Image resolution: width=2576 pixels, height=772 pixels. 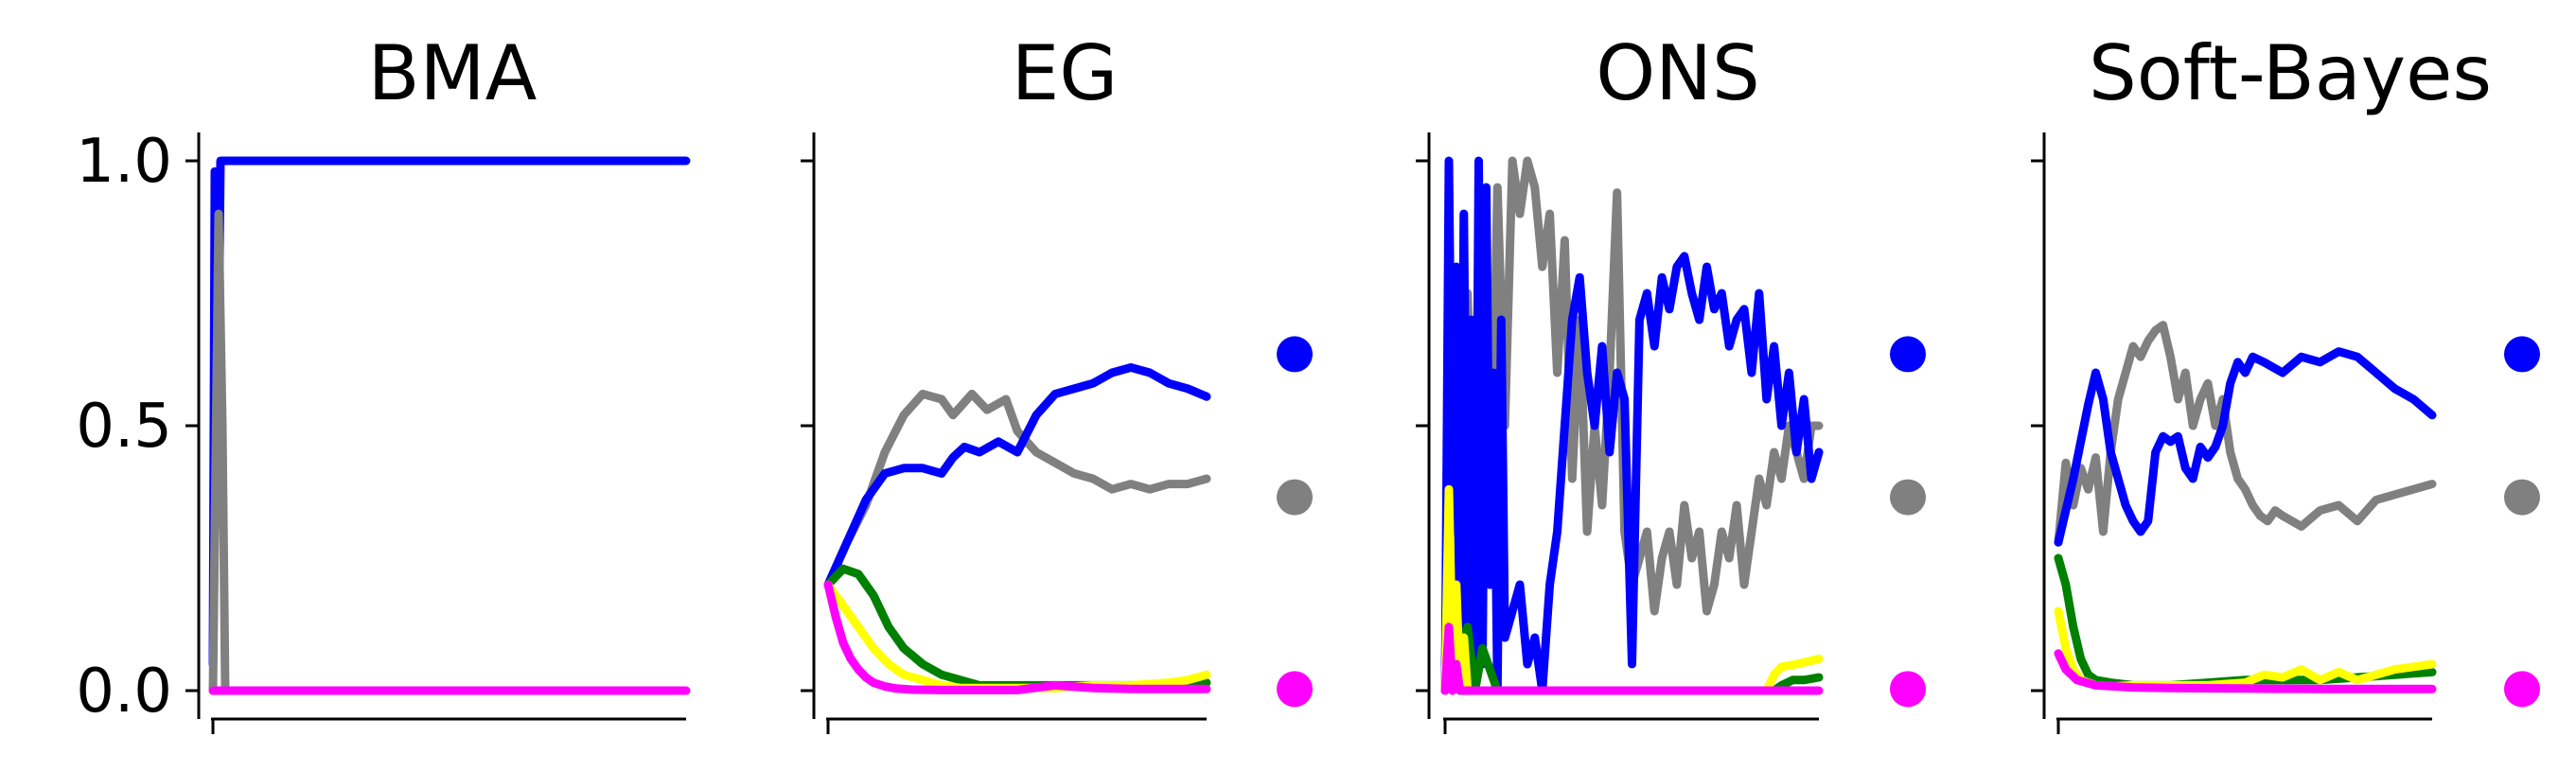 I want to click on y-tick-label: 0.5, so click(x=124, y=427).